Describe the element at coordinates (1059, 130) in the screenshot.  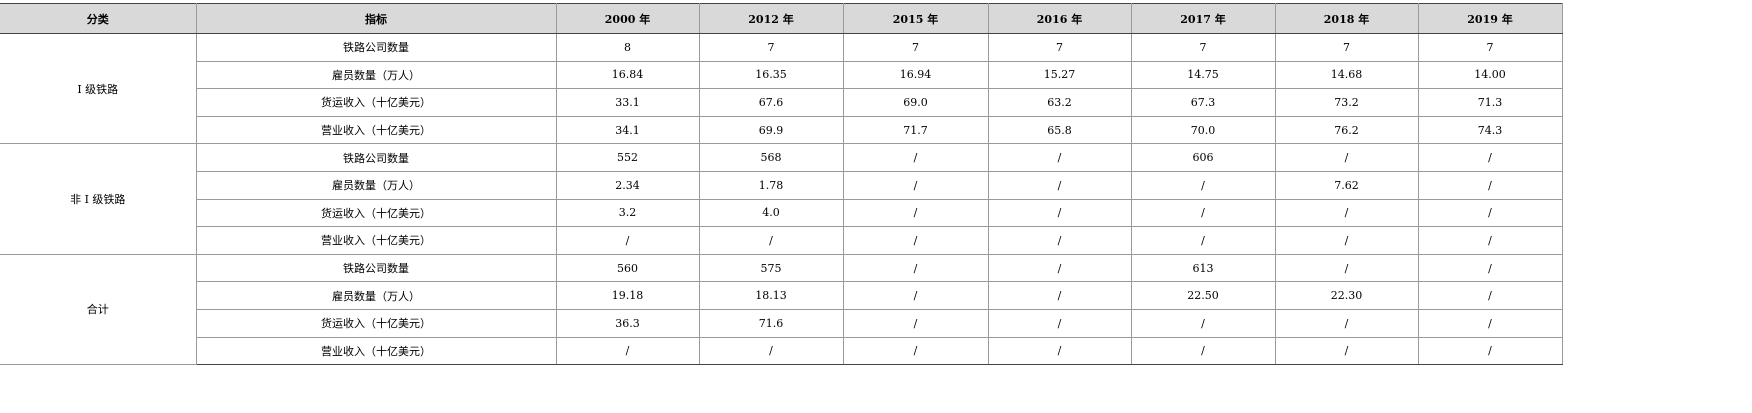
I see `value-cell: 65.8` at that location.